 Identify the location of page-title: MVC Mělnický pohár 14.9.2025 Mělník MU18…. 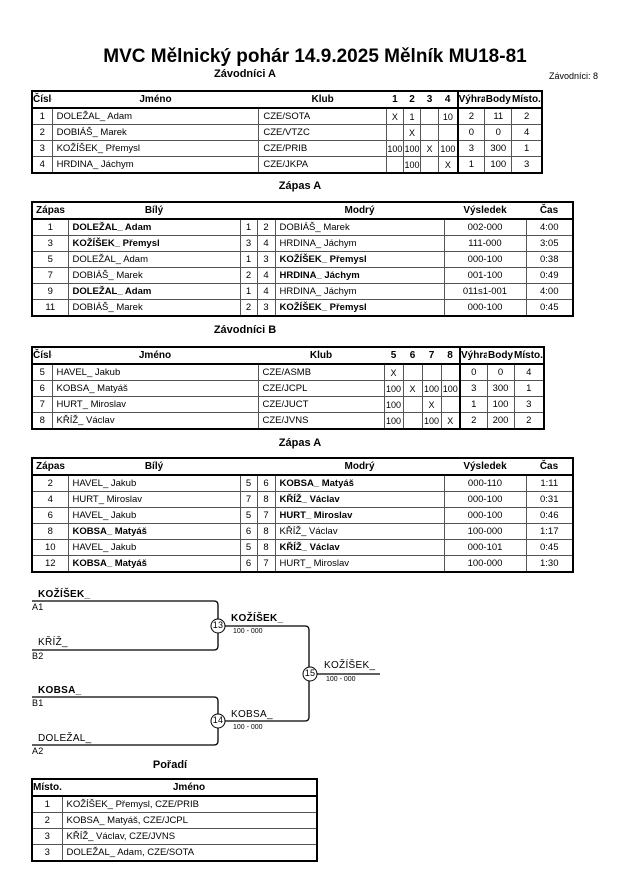
(315, 56).